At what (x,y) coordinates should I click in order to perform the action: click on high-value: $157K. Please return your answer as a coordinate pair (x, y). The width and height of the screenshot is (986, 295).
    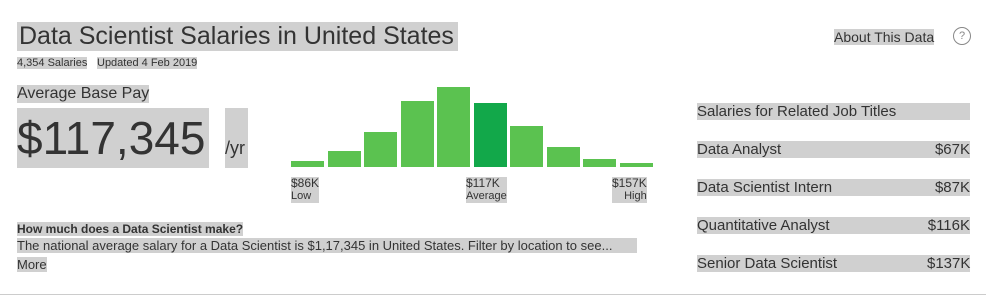
    Looking at the image, I should click on (629, 183).